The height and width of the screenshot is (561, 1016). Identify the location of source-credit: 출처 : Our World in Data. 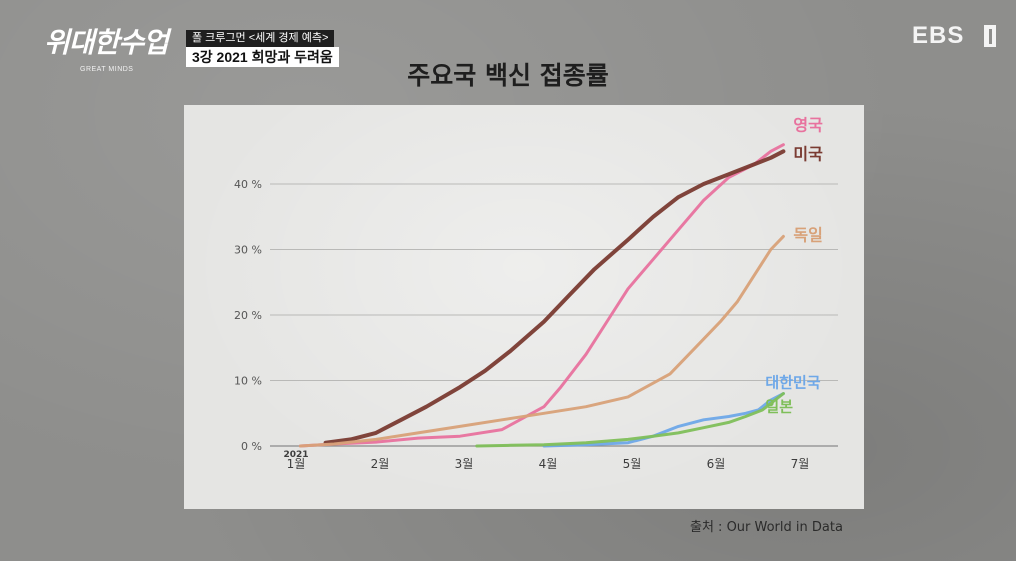
(766, 527).